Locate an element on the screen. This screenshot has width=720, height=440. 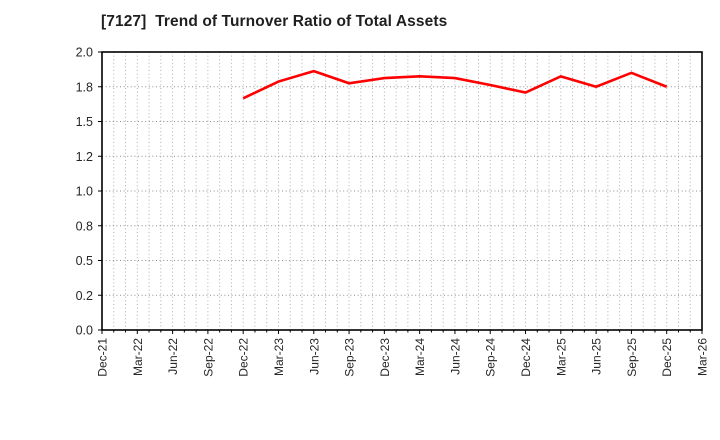
y-tick-label: 0.0 is located at coordinates (84, 331).